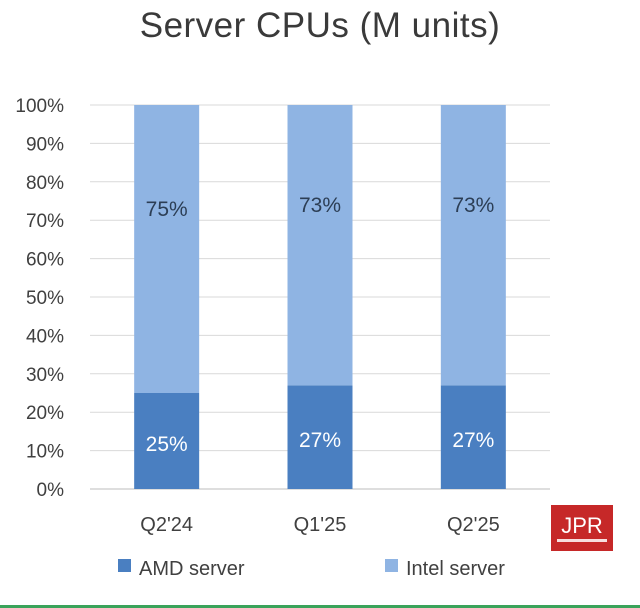 The width and height of the screenshot is (640, 608). I want to click on jpr-logo-text: JPR, so click(582, 525).